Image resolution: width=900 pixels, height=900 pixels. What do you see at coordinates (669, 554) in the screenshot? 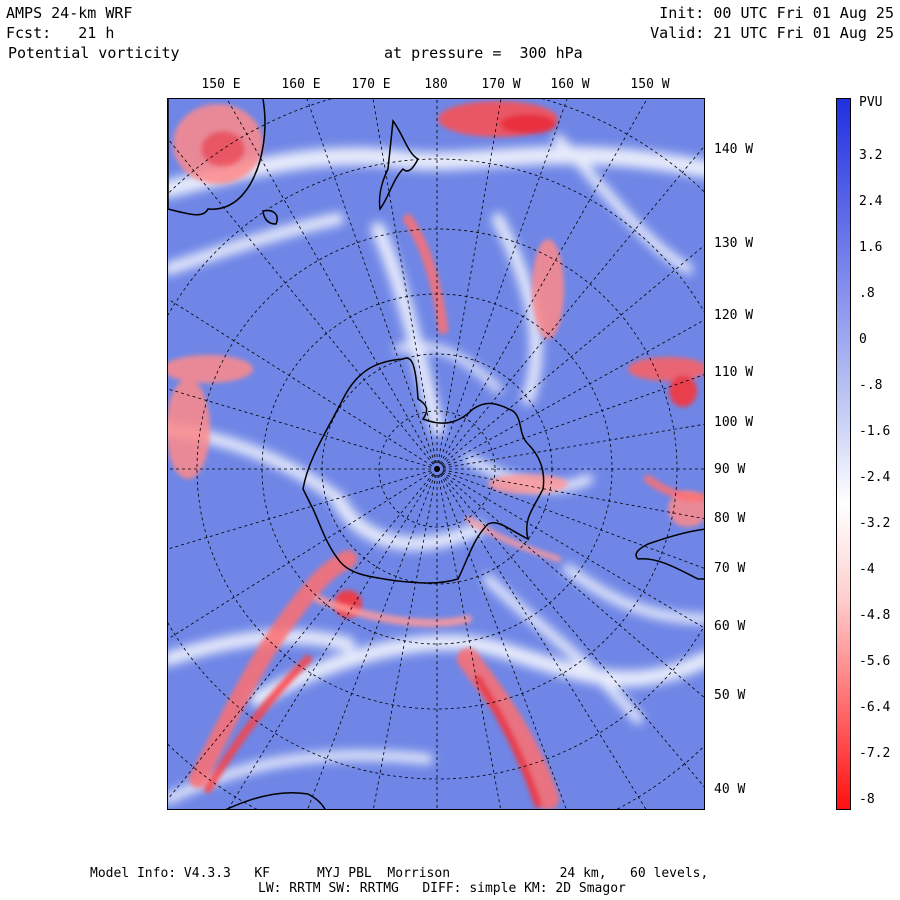
I see `south-america-coast` at bounding box center [669, 554].